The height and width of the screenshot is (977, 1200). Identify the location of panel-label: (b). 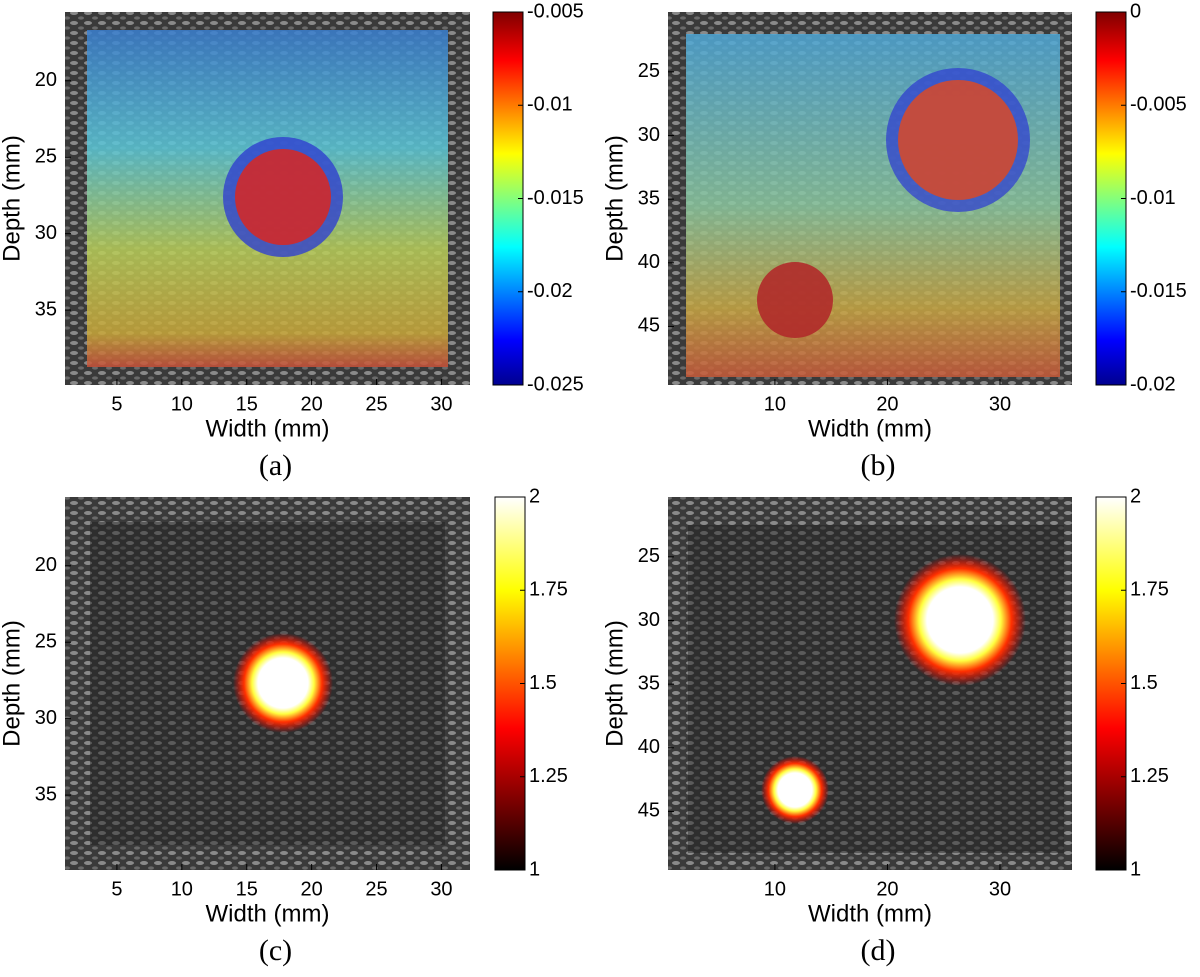
(878, 465).